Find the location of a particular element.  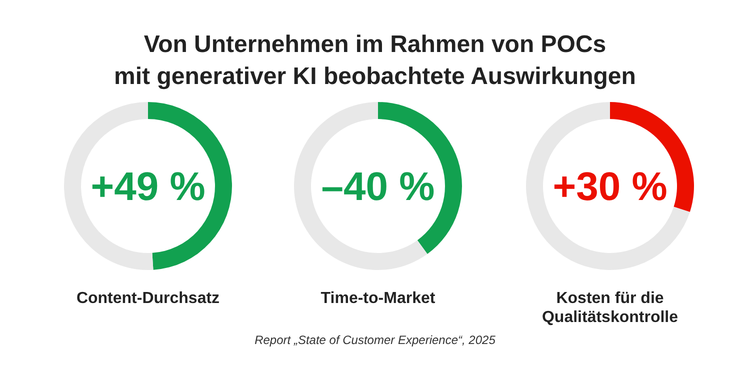

text: Content-Durchsatz is located at coordinates (148, 298).